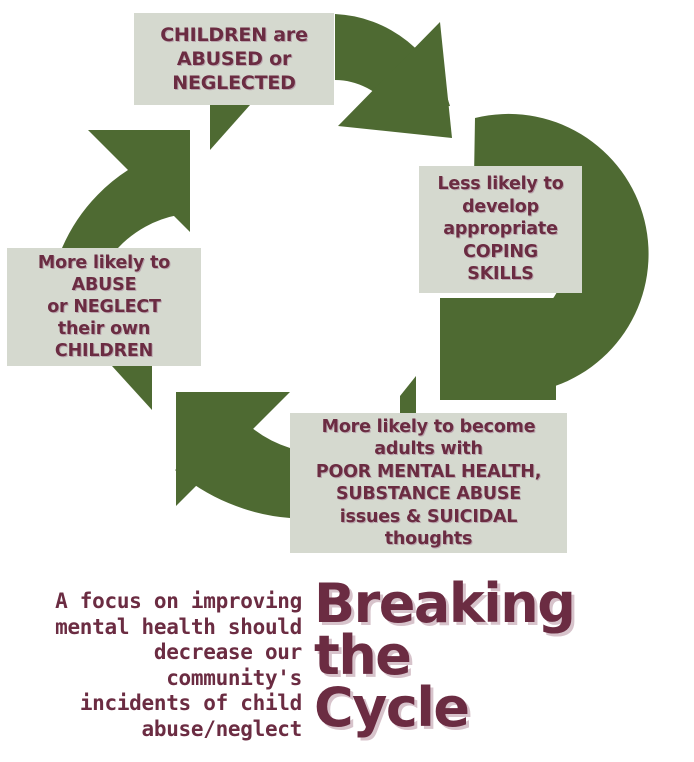  I want to click on step-text-line: SUBSTANCE ABUSE, so click(428, 494).